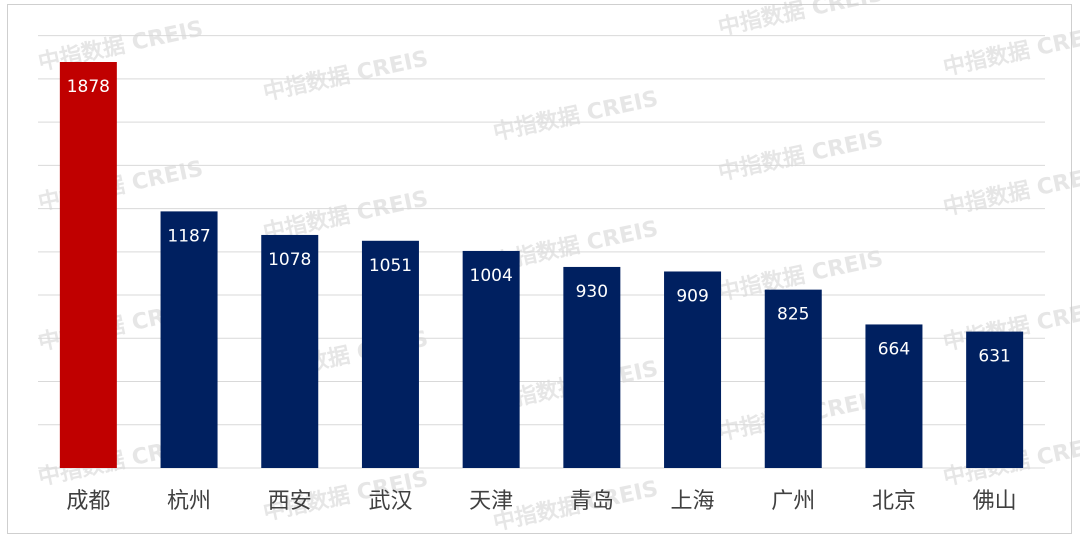 The image size is (1080, 541). What do you see at coordinates (541, 501) in the screenshot?
I see `category-labels: 成都 杭州 西安 武汉 天津 青岛 上海 广州 北京 佛山` at bounding box center [541, 501].